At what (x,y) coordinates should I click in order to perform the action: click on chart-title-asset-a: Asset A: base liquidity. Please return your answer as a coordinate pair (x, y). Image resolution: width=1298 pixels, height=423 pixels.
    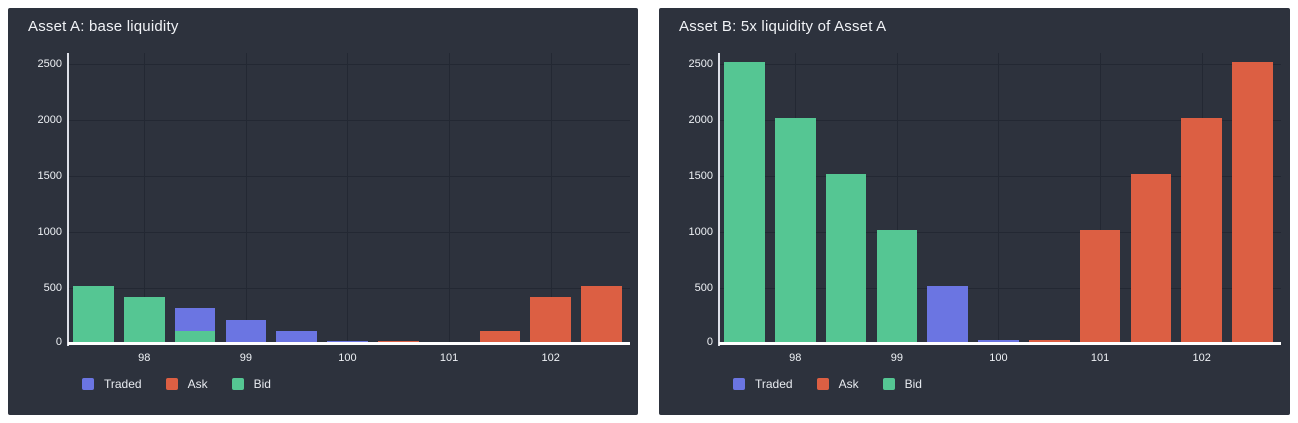
    Looking at the image, I should click on (103, 26).